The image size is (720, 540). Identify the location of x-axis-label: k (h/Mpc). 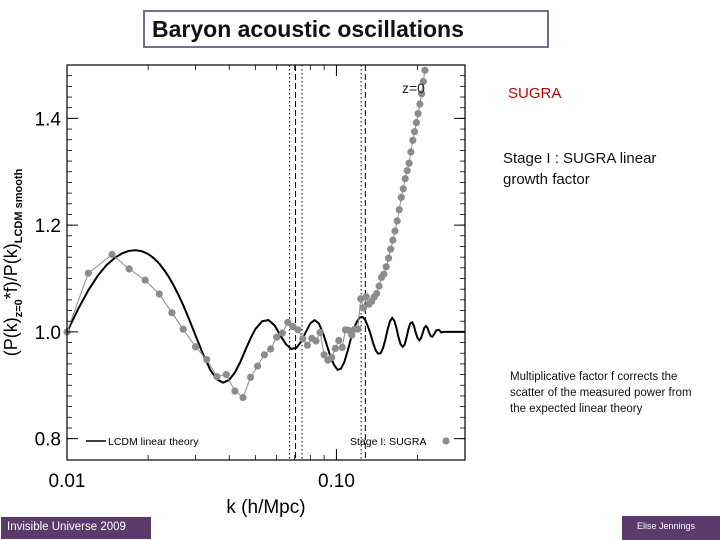
(265, 507).